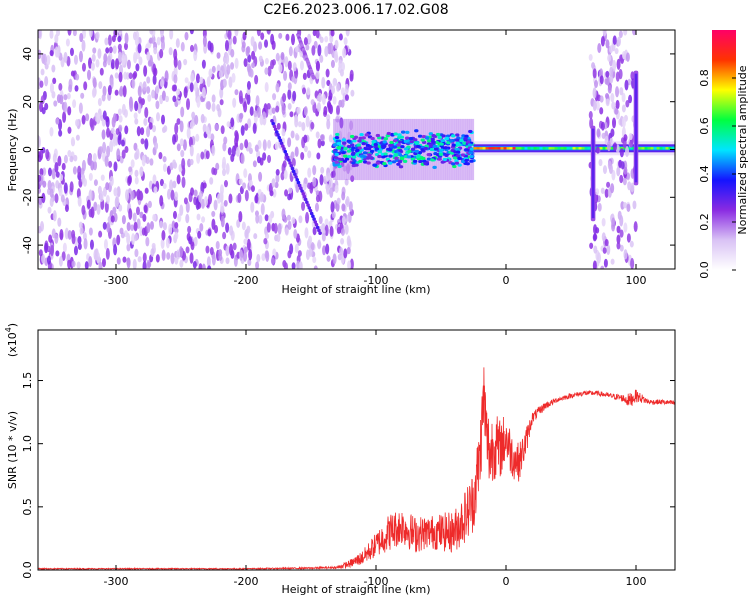 The width and height of the screenshot is (750, 600). Describe the element at coordinates (8, 329) in the screenshot. I see `snr-scale-exponent: 4` at that location.